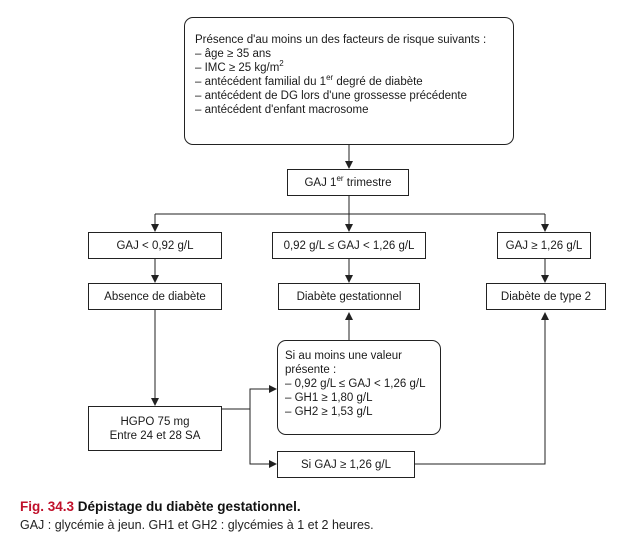  Describe the element at coordinates (311, 370) in the screenshot. I see `criteria-title-2: présente :` at that location.